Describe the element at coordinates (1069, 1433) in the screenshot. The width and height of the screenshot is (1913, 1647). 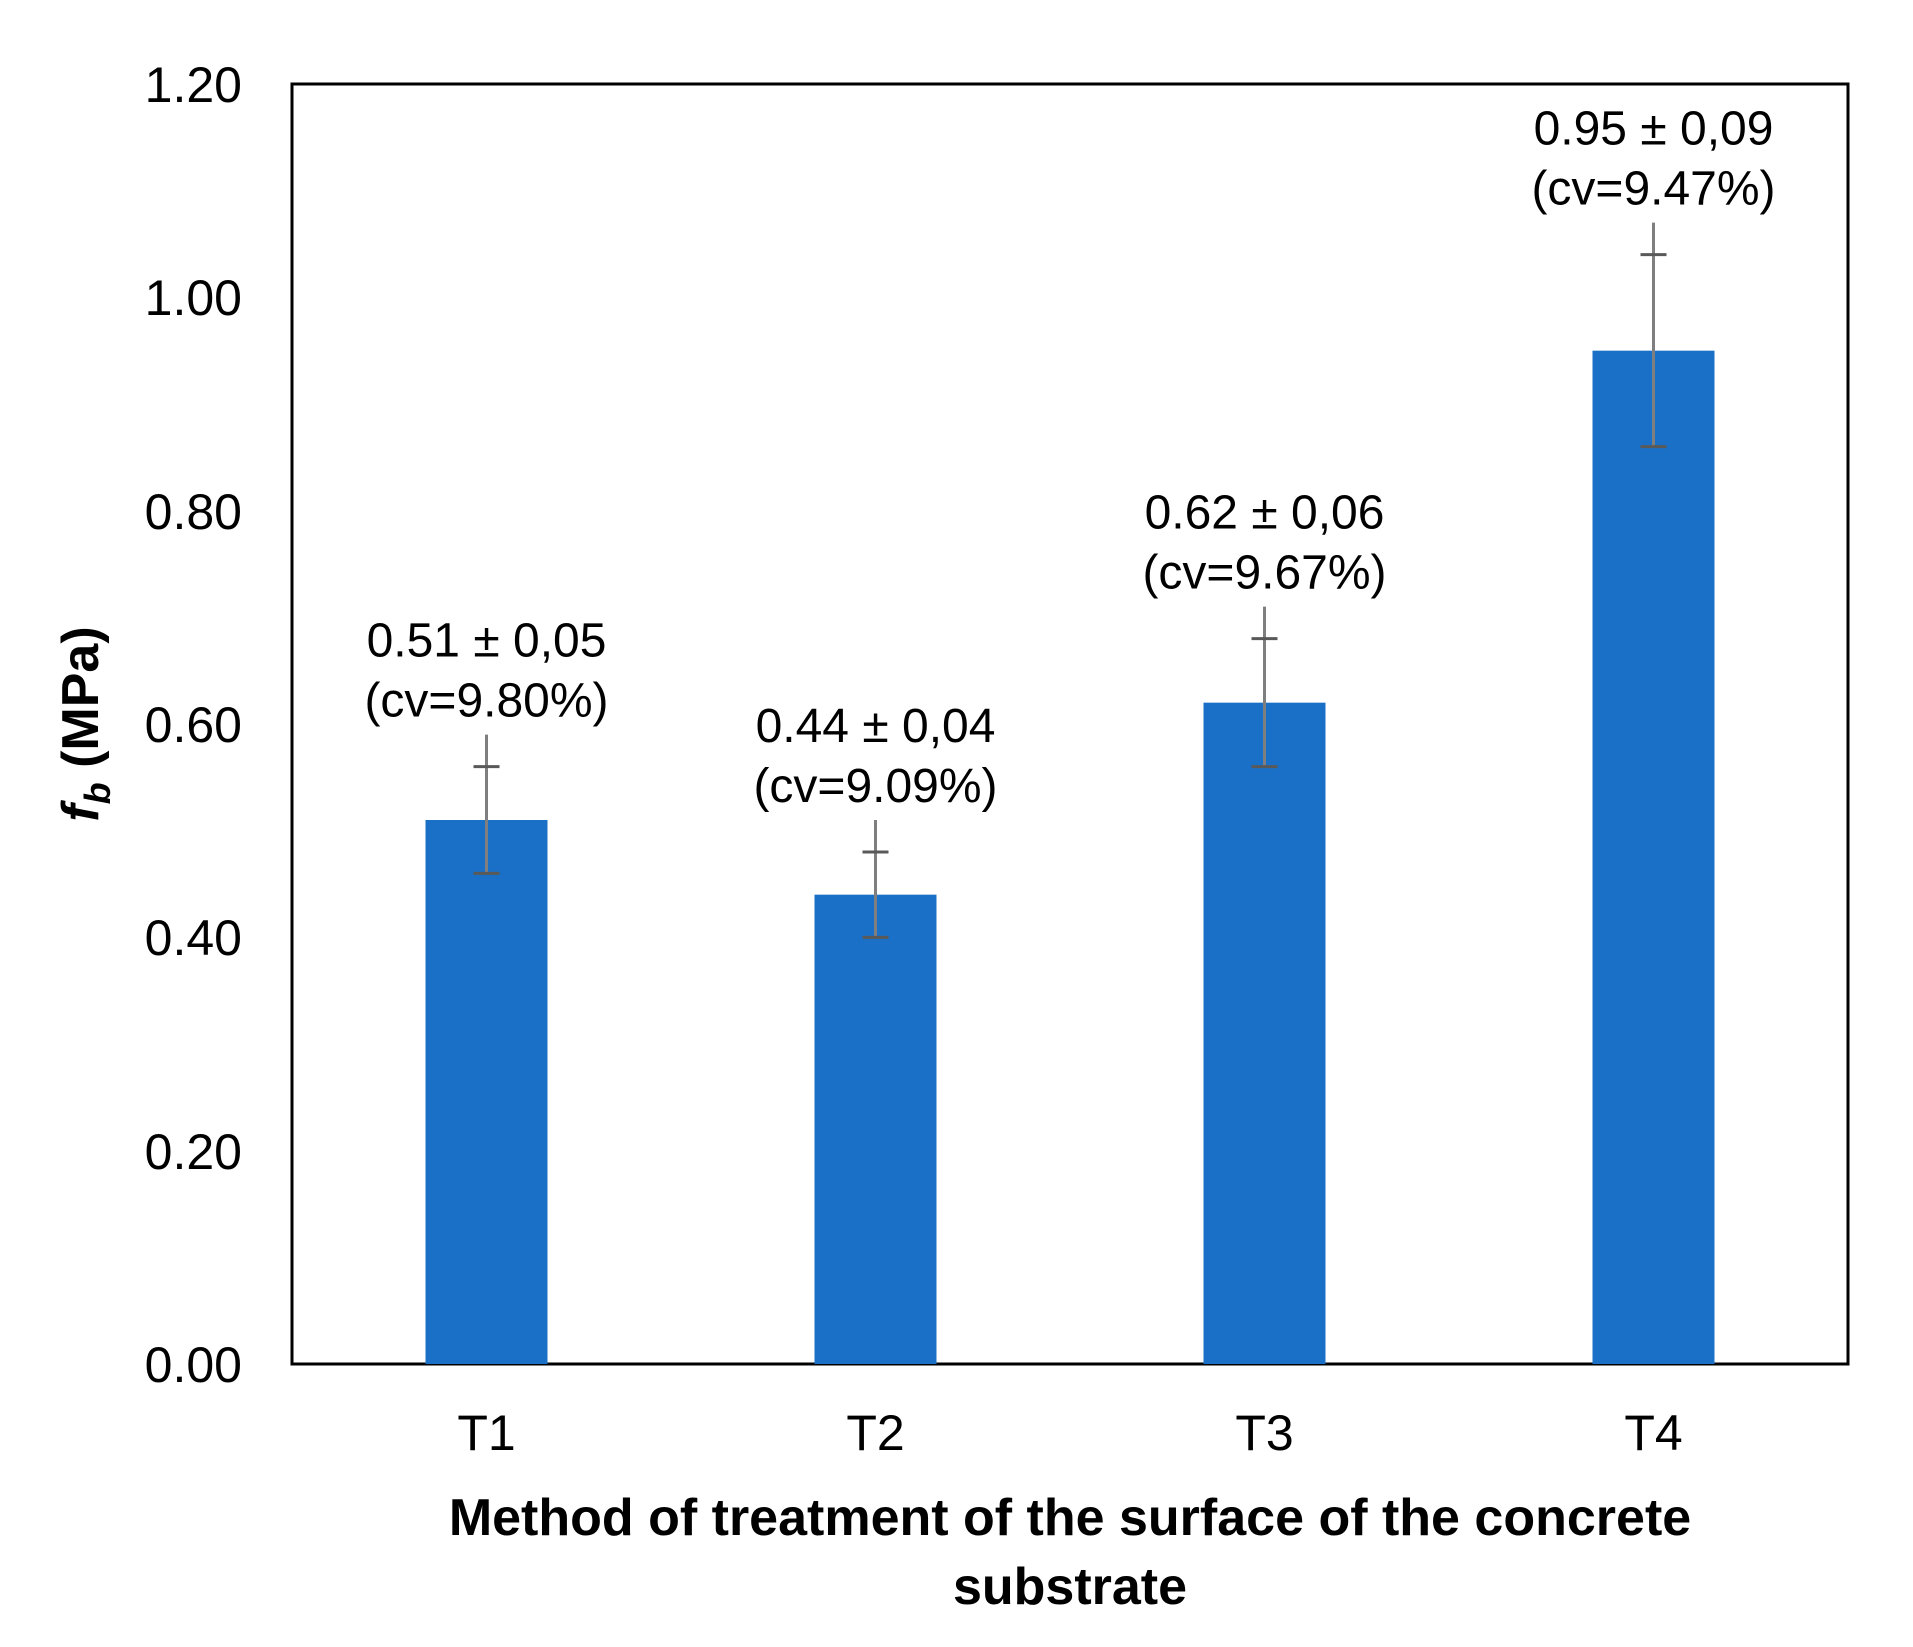
I see `x-tick-labels: T1 T2 T3 T4` at that location.